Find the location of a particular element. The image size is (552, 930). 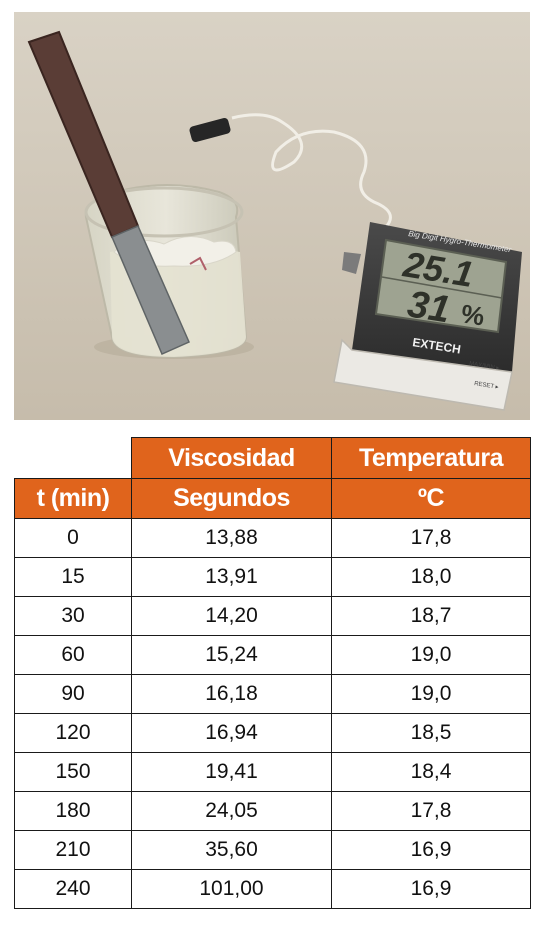

time-cell: 90 is located at coordinates (73, 694).